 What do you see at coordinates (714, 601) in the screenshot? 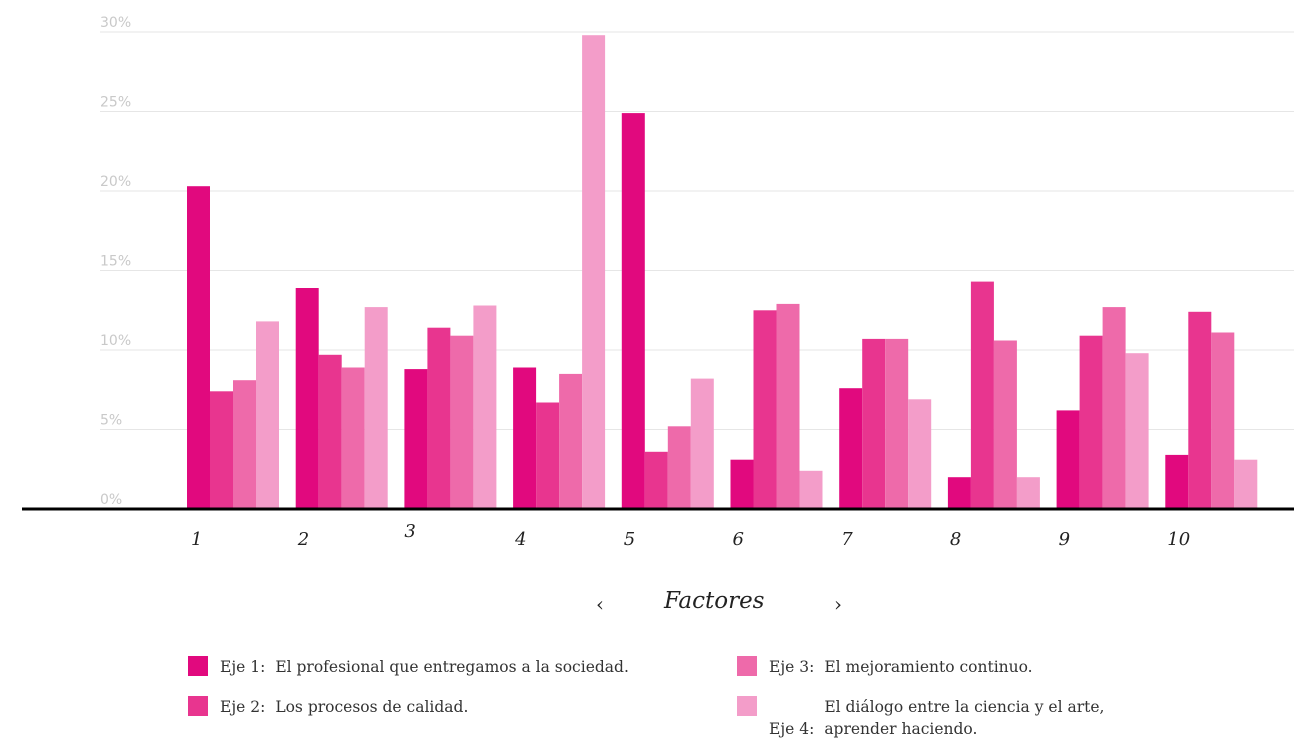
I see `x-axis-title: Factores` at bounding box center [714, 601].